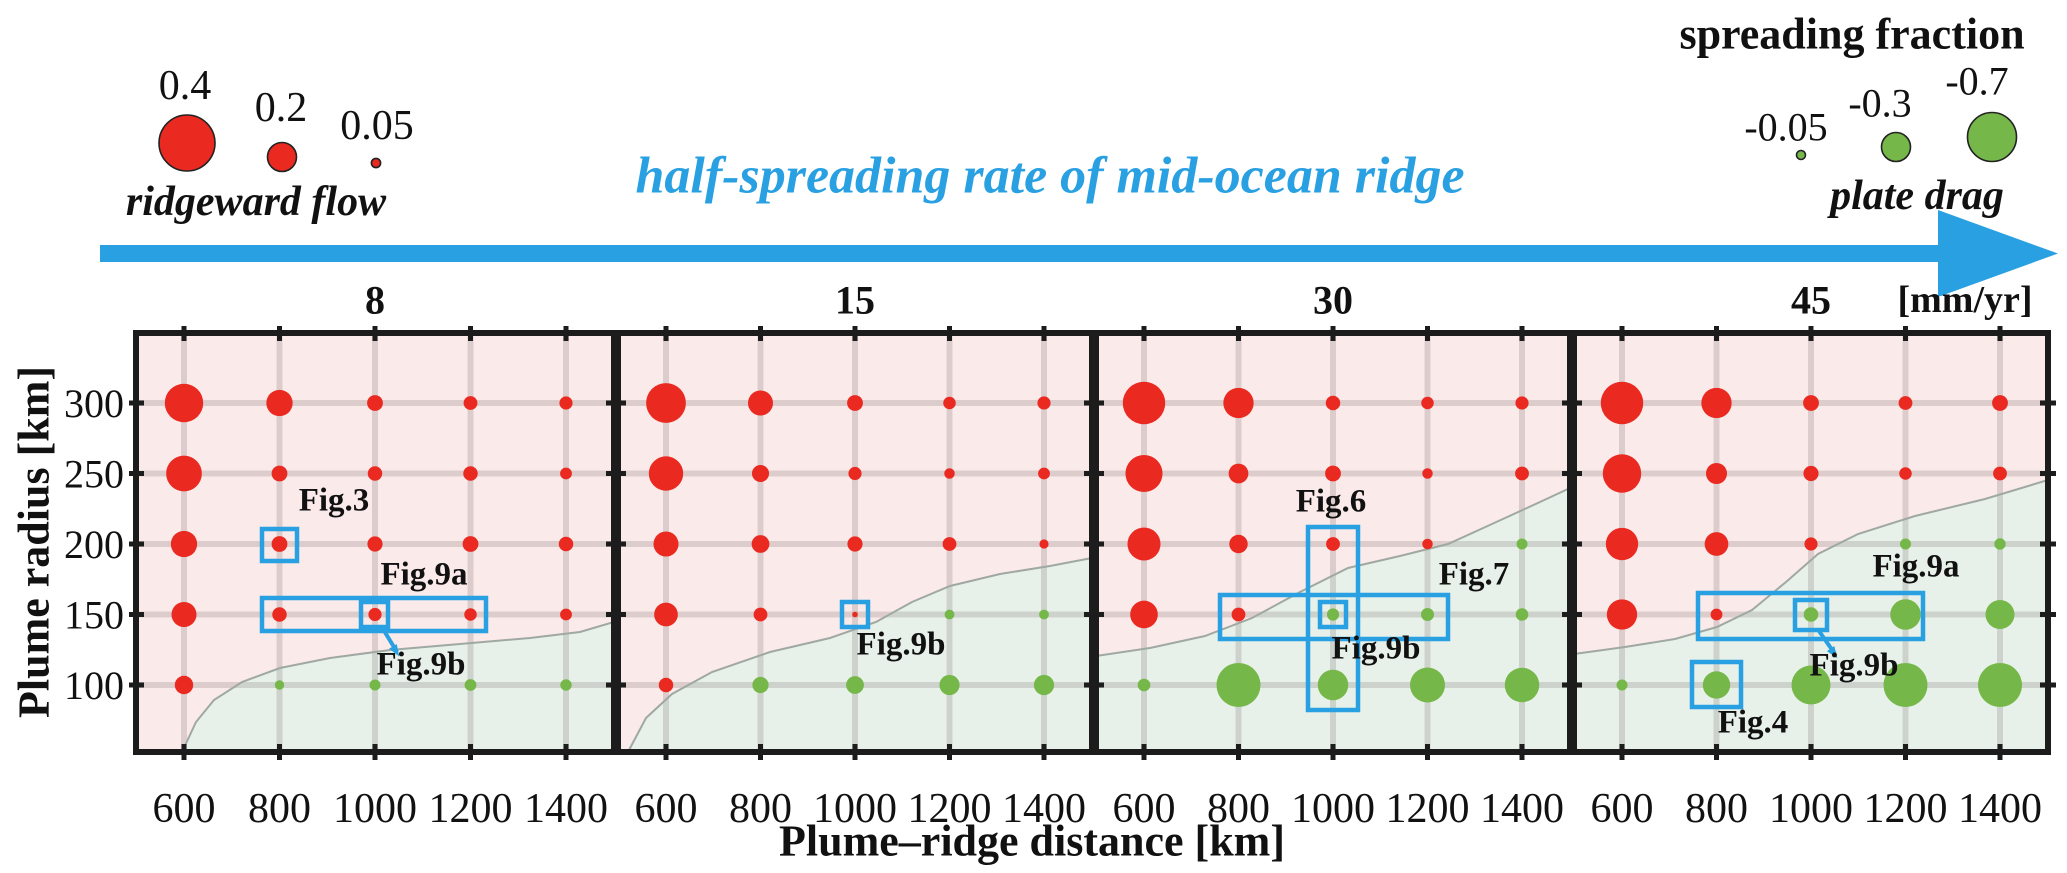 Image resolution: width=2067 pixels, height=873 pixels. What do you see at coordinates (1965, 300) in the screenshot?
I see `rate-unit-label: [mm/yr]` at bounding box center [1965, 300].